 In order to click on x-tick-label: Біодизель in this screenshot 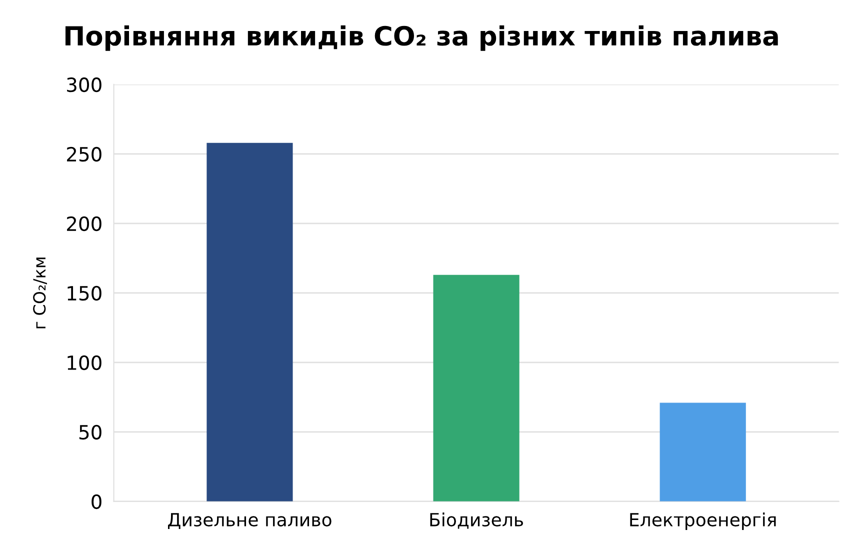, I will do `click(477, 520)`.